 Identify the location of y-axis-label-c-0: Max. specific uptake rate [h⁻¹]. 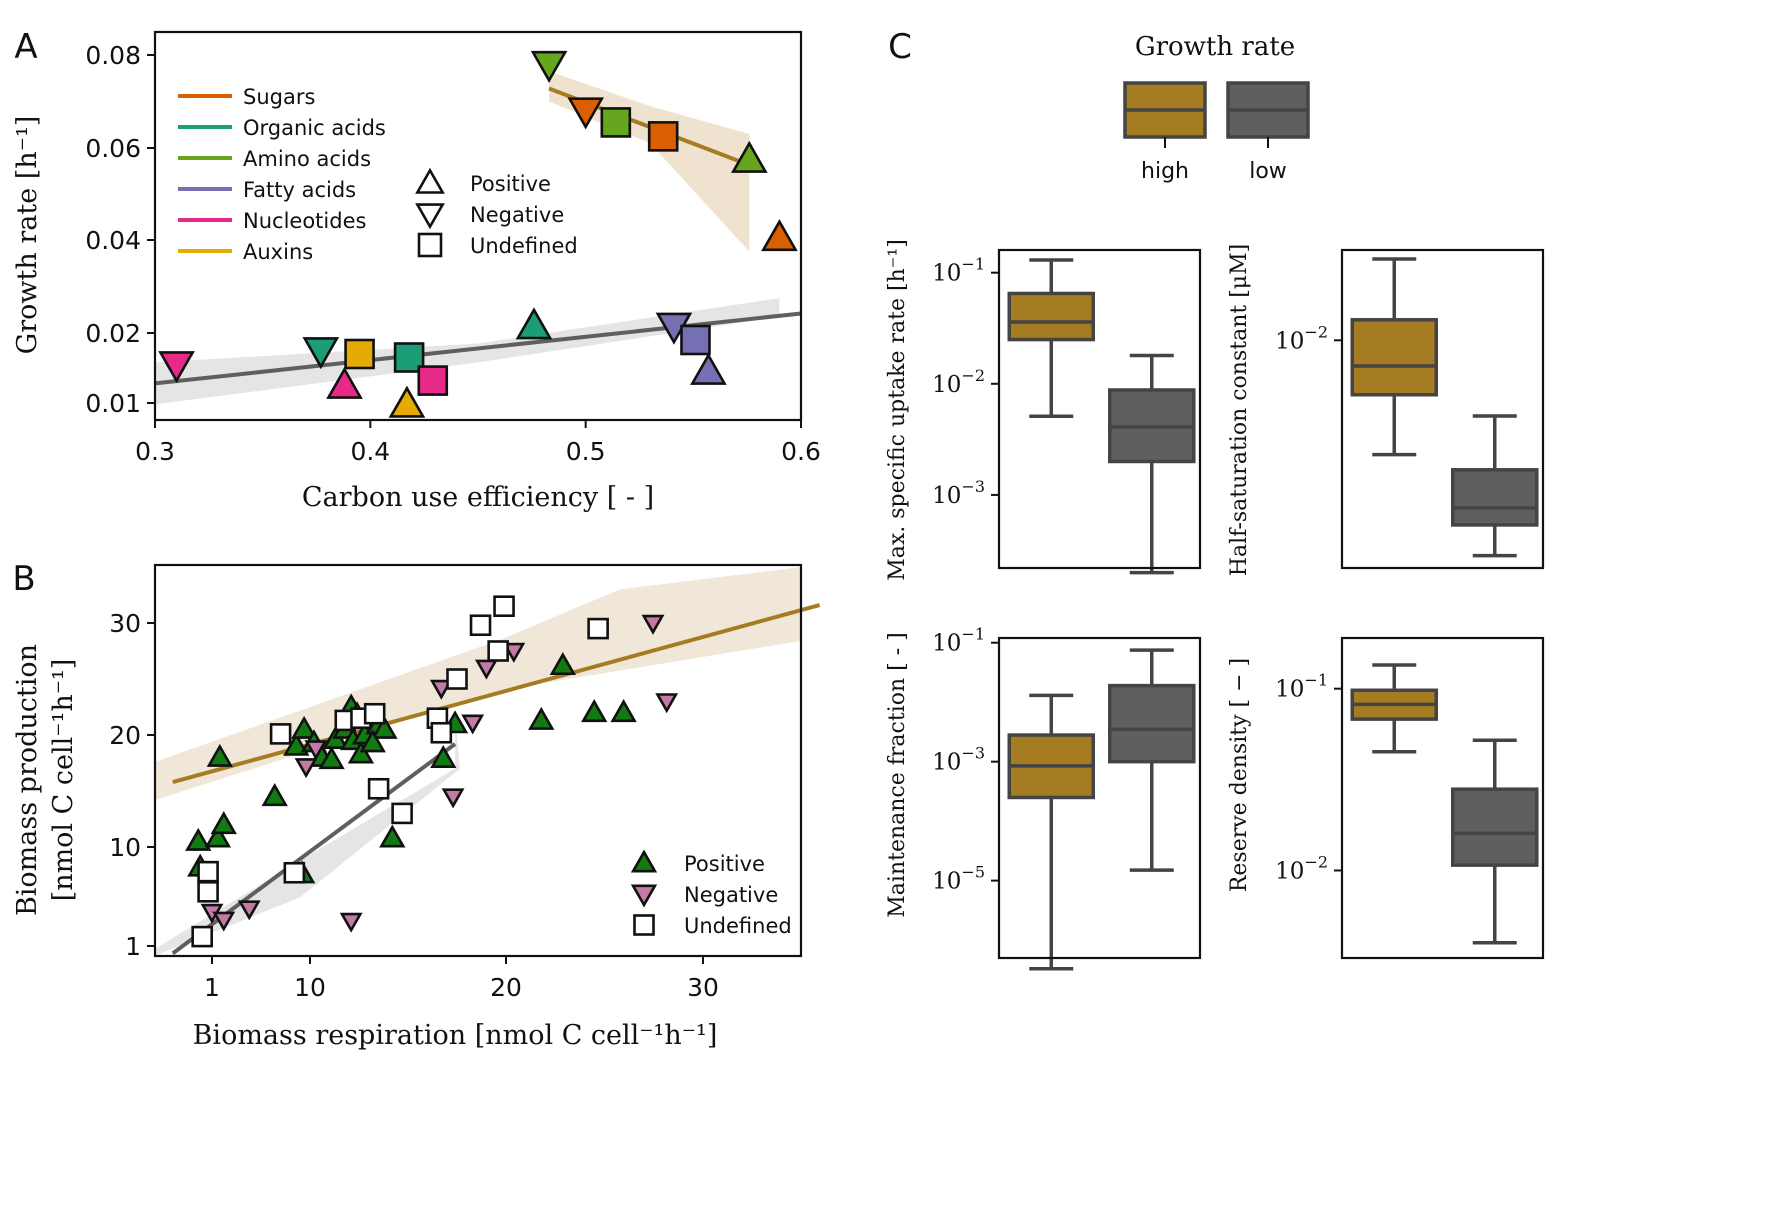
(897, 410).